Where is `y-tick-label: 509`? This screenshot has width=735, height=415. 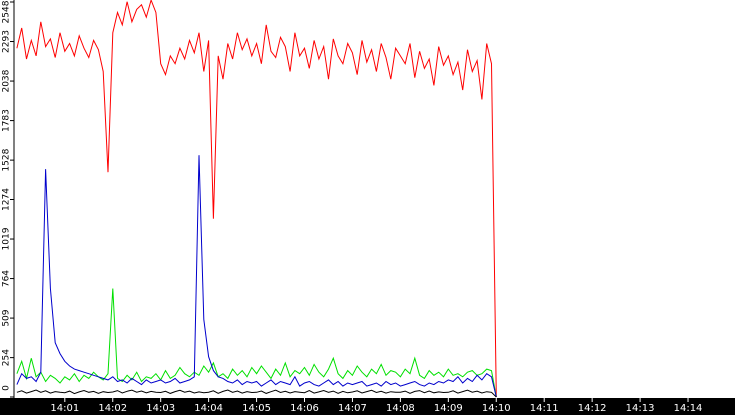 y-tick-label: 509 is located at coordinates (7, 317).